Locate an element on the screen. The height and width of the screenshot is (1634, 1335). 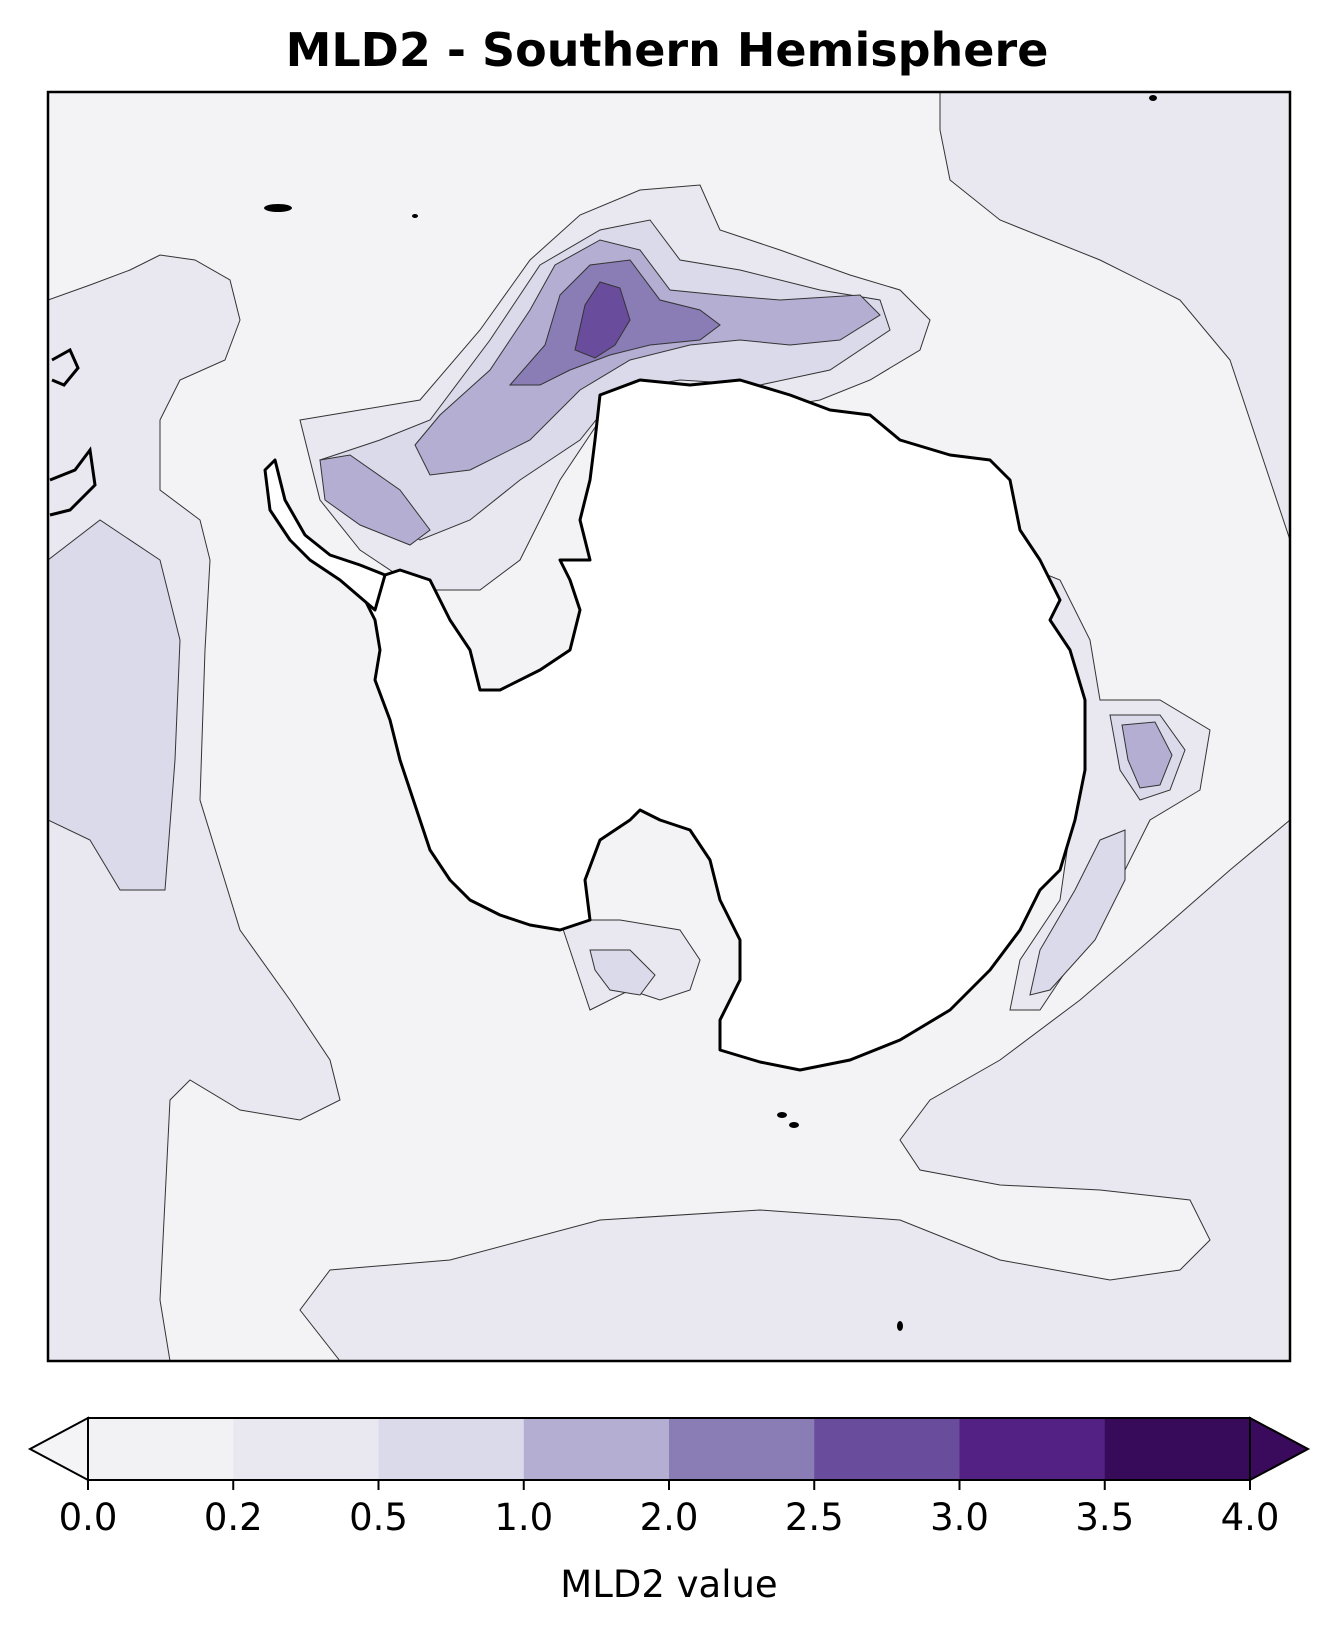
contour-zone-indian-south is located at coordinates (1077, 912).